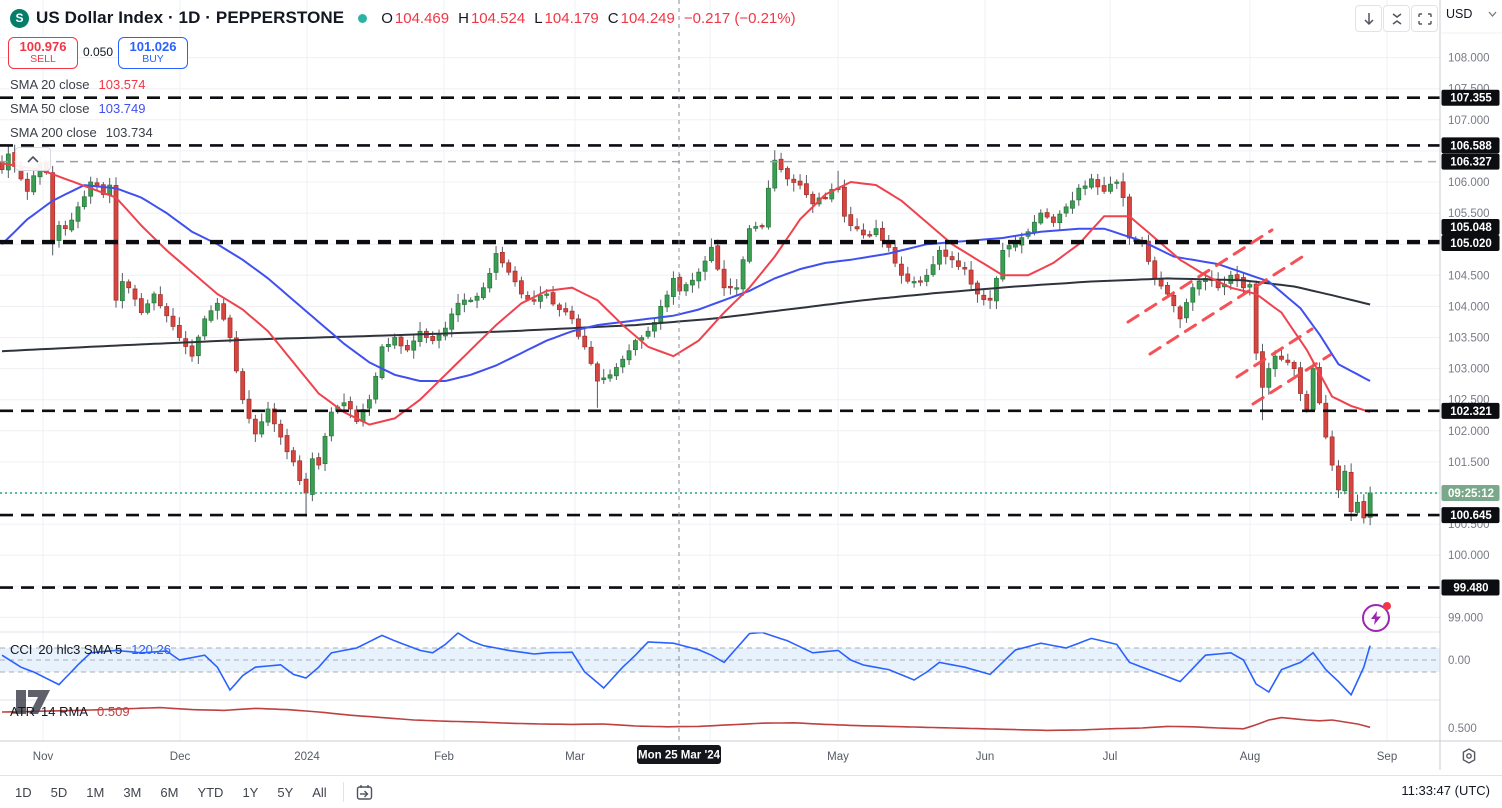  What do you see at coordinates (739, 18) in the screenshot?
I see `change-value: −0.217 (−0.21%)` at bounding box center [739, 18].